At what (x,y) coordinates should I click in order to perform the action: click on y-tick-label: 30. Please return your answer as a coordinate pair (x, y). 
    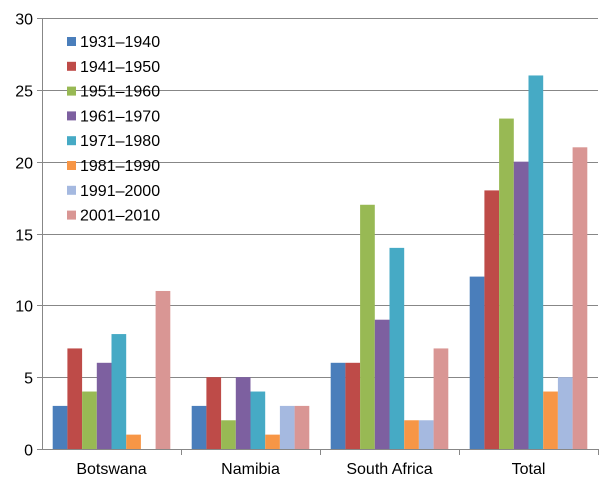
    Looking at the image, I should click on (24, 20).